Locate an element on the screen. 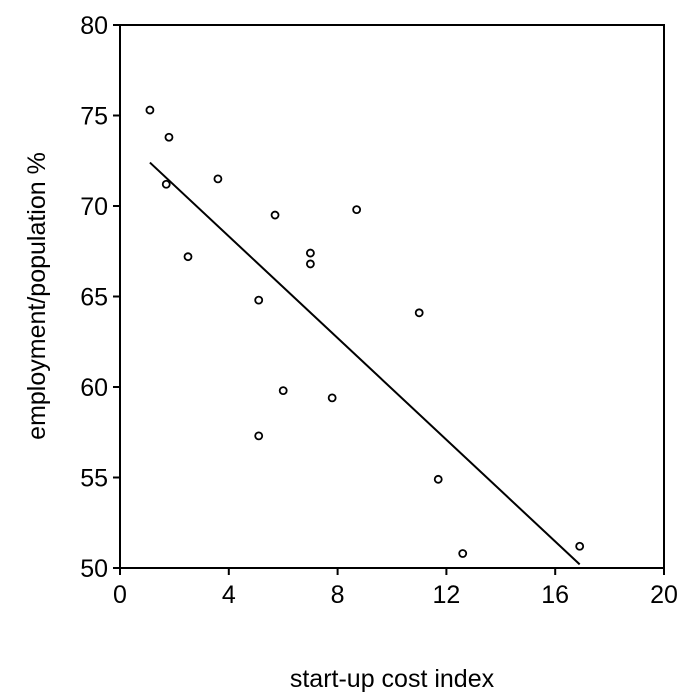 This screenshot has width=683, height=699. x-tick-label: 4 is located at coordinates (229, 595).